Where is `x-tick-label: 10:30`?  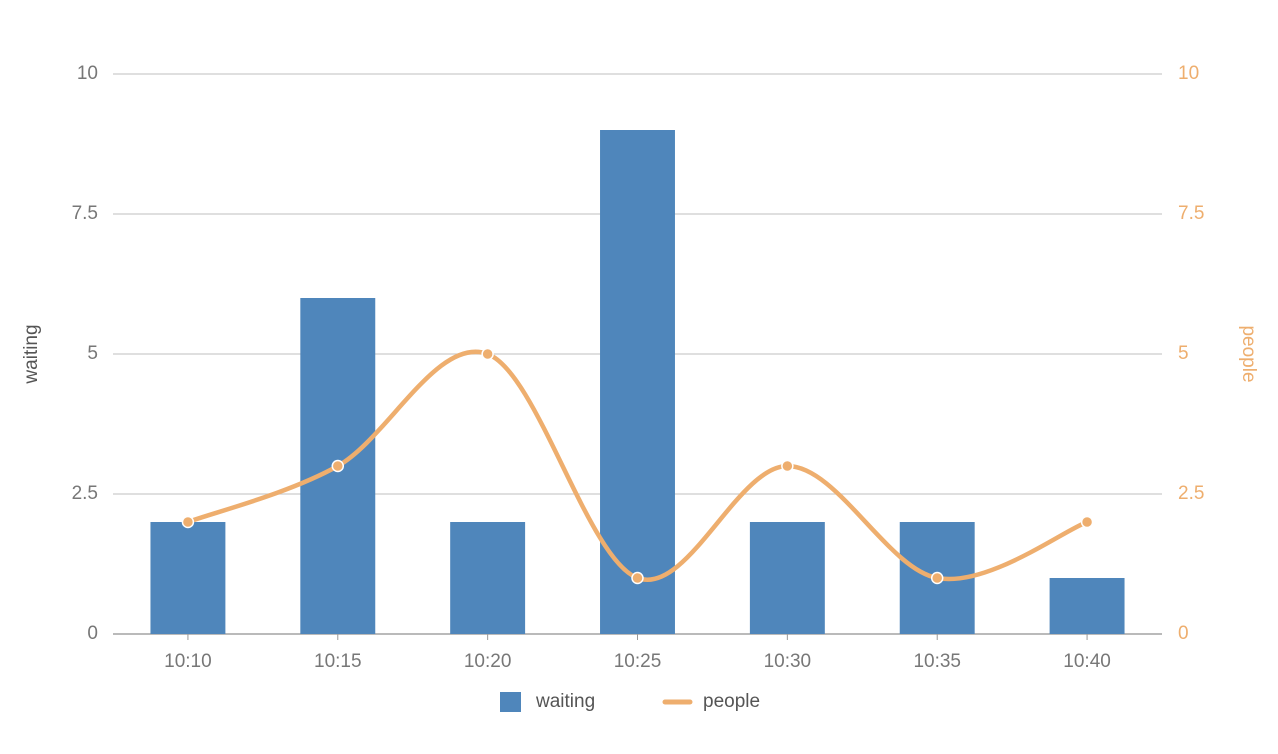
x-tick-label: 10:30 is located at coordinates (788, 661).